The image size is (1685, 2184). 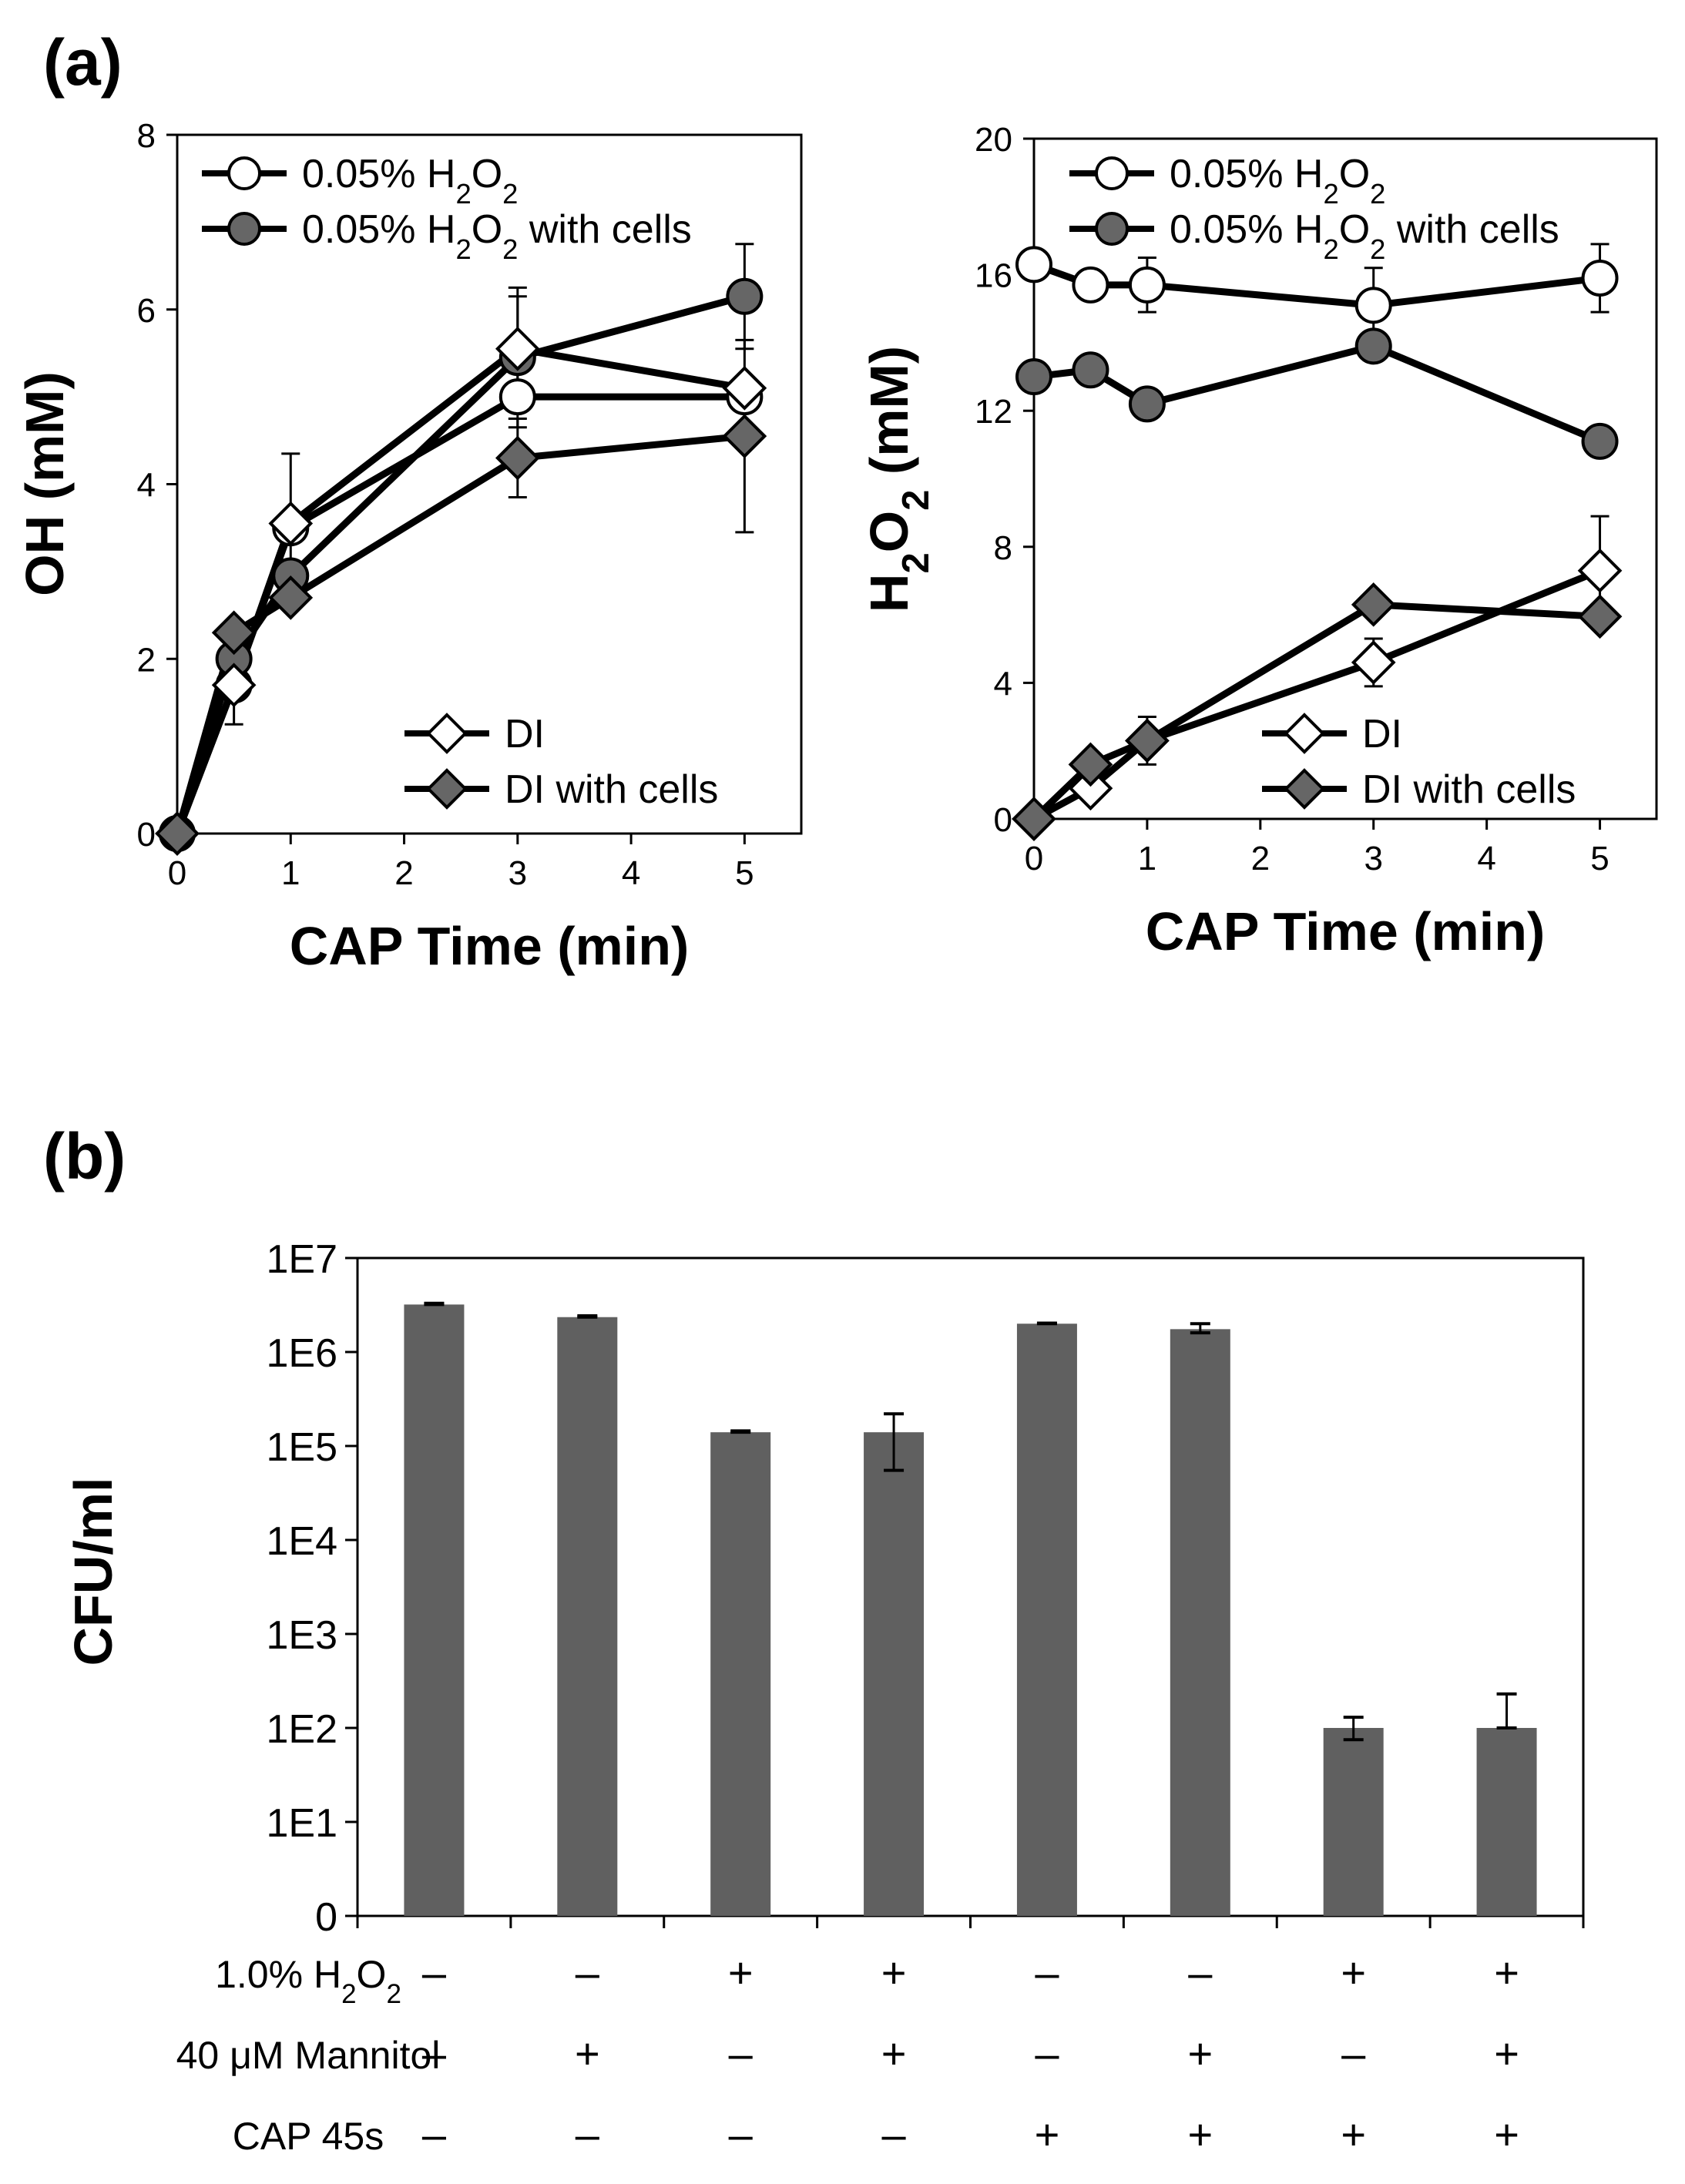 I want to click on y-tick-label: 1E1, so click(x=301, y=1824).